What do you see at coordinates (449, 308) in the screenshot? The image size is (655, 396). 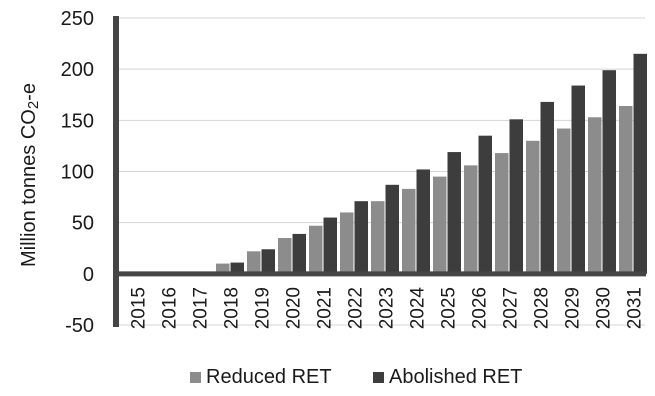 I see `x-tick-label: 2025` at bounding box center [449, 308].